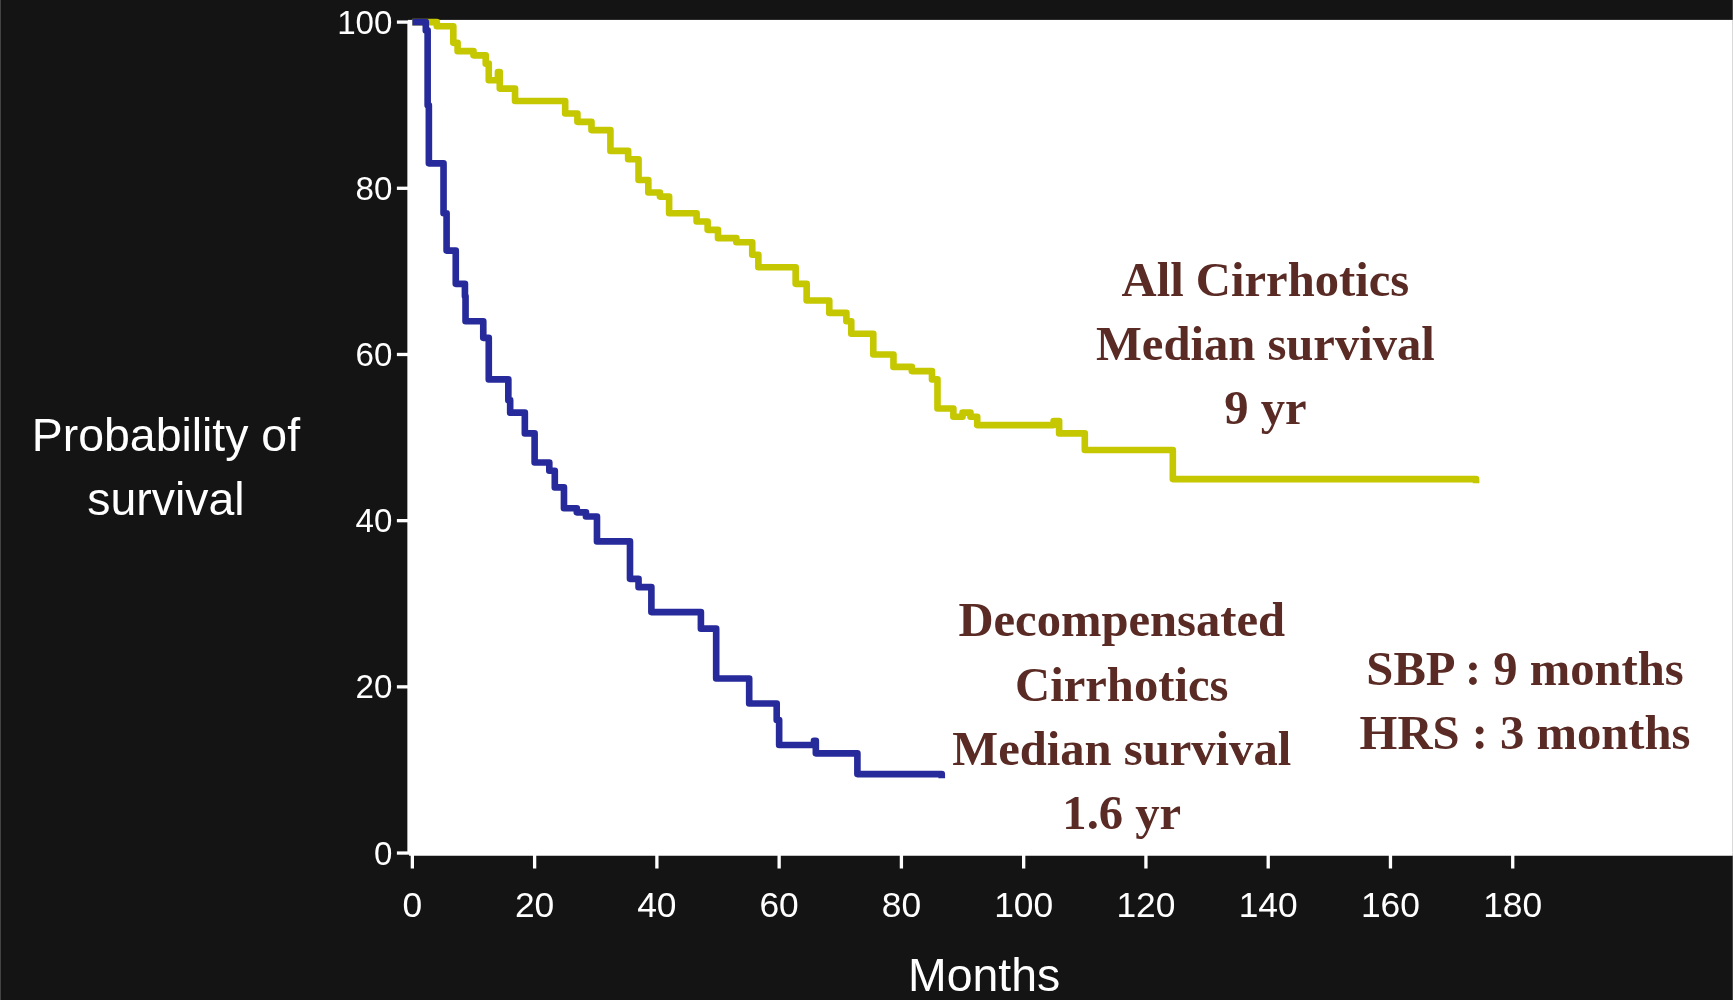 Image resolution: width=1733 pixels, height=1000 pixels. I want to click on x-tick-label: 20, so click(534, 905).